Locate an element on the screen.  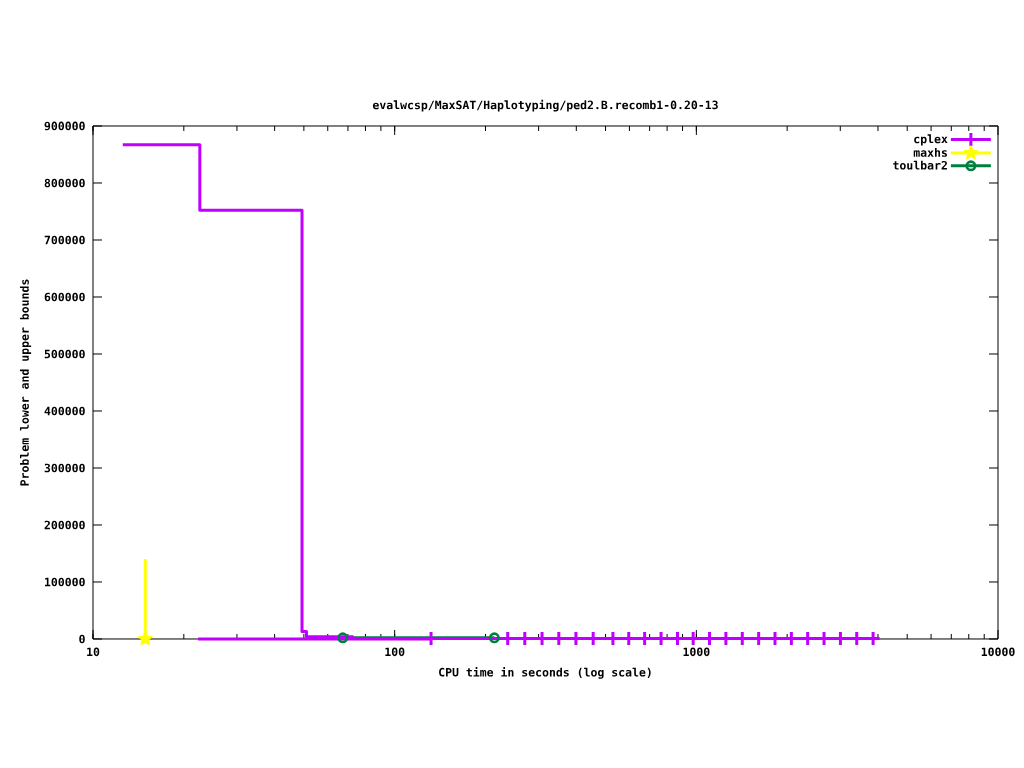
y-tick-label: 400000 is located at coordinates (64, 411).